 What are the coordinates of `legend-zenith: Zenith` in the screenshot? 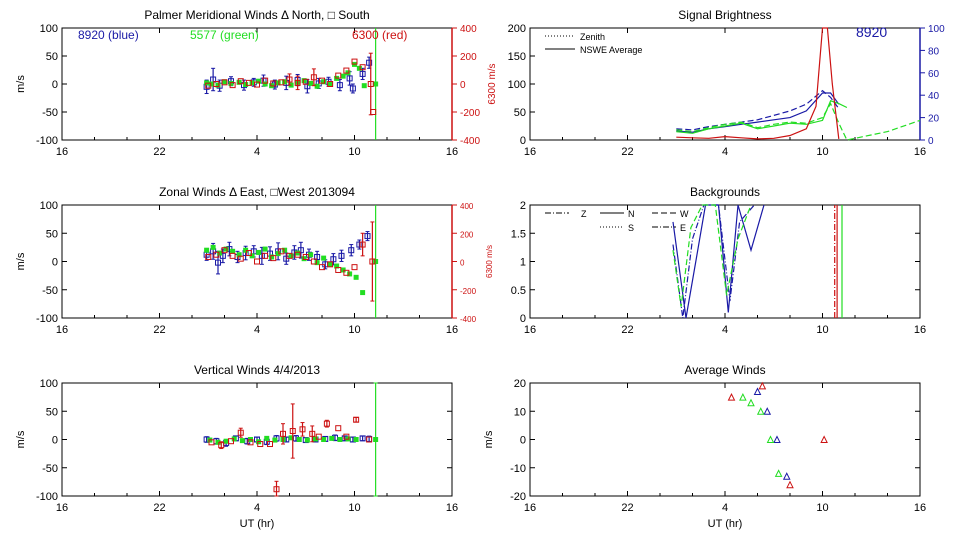 It's located at (592, 37).